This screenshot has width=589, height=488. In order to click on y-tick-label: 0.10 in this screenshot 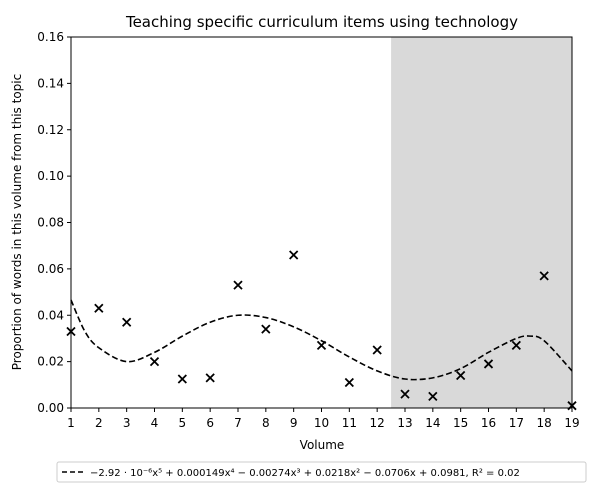, I will do `click(50, 176)`.